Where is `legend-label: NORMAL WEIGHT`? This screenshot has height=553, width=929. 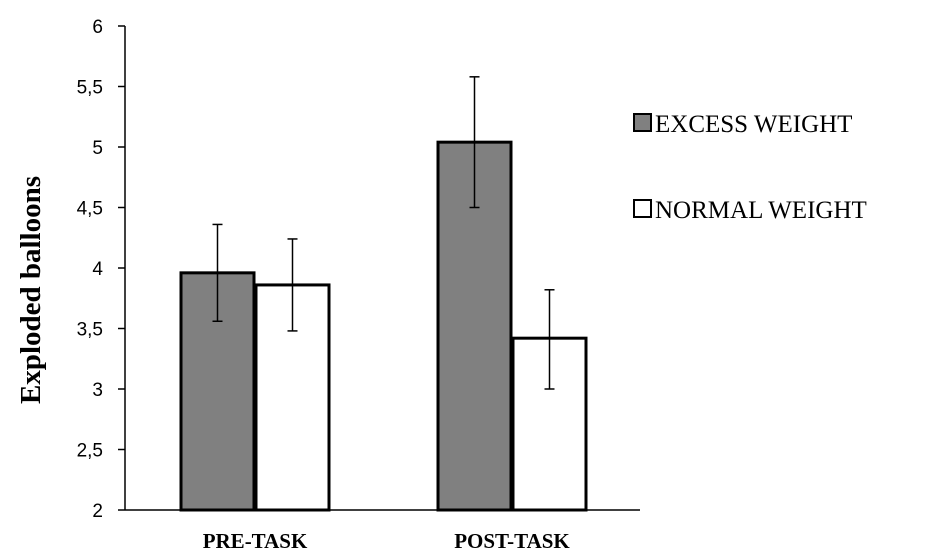 legend-label: NORMAL WEIGHT is located at coordinates (761, 210).